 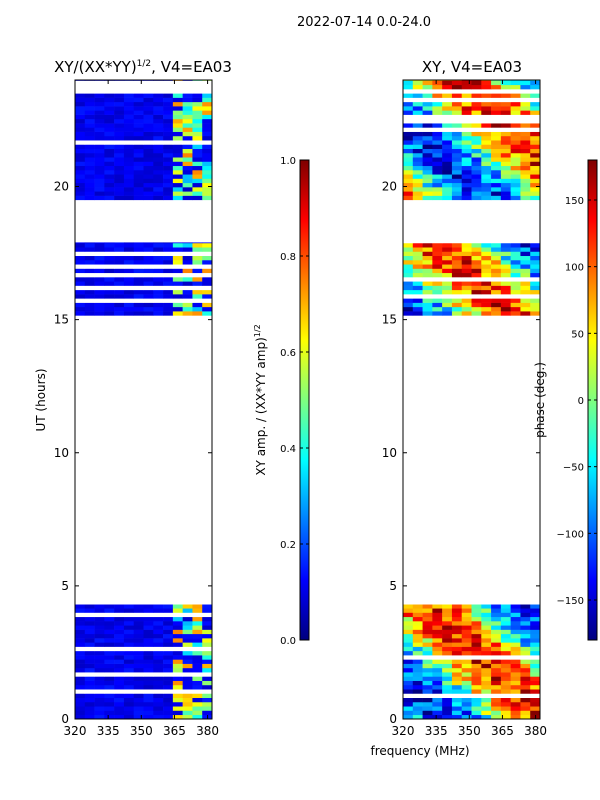 I want to click on x-tick-label: 335, so click(x=108, y=731).